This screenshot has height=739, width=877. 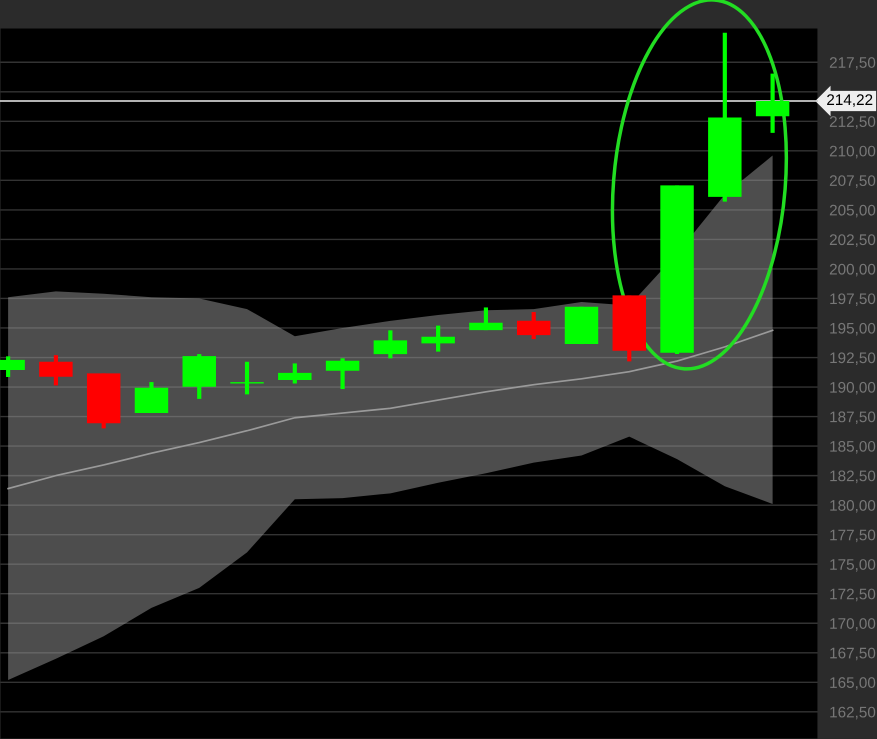 What do you see at coordinates (853, 388) in the screenshot?
I see `y-tick-label: 190,00` at bounding box center [853, 388].